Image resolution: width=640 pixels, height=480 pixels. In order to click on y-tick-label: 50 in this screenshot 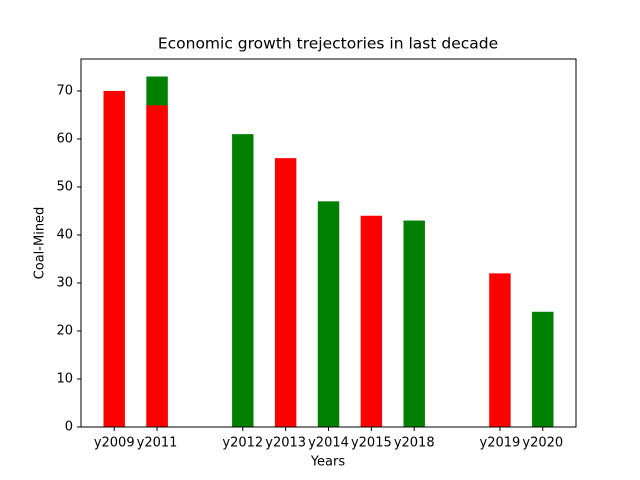, I will do `click(64, 186)`.